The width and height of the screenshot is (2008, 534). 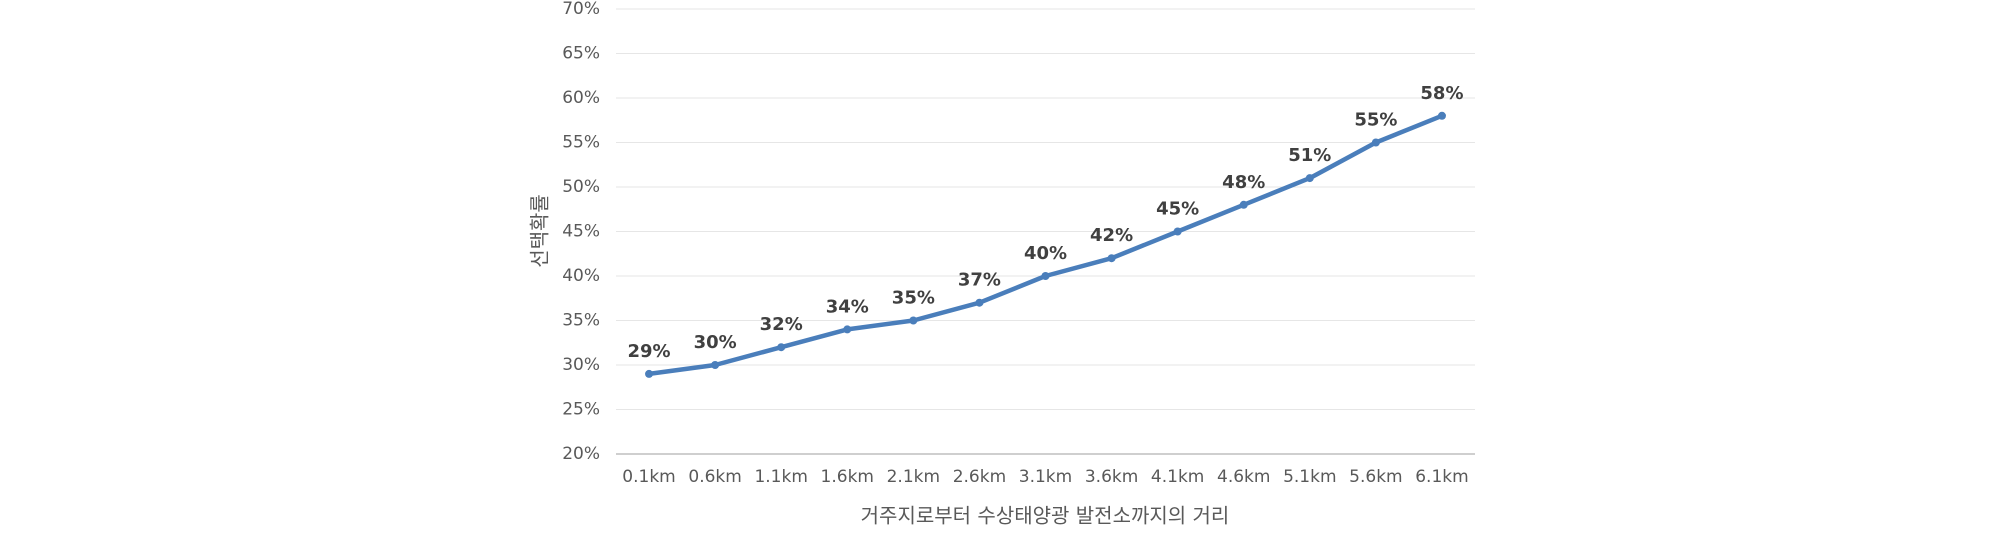 I want to click on x-tick-label: 4.6km, so click(x=1243, y=477).